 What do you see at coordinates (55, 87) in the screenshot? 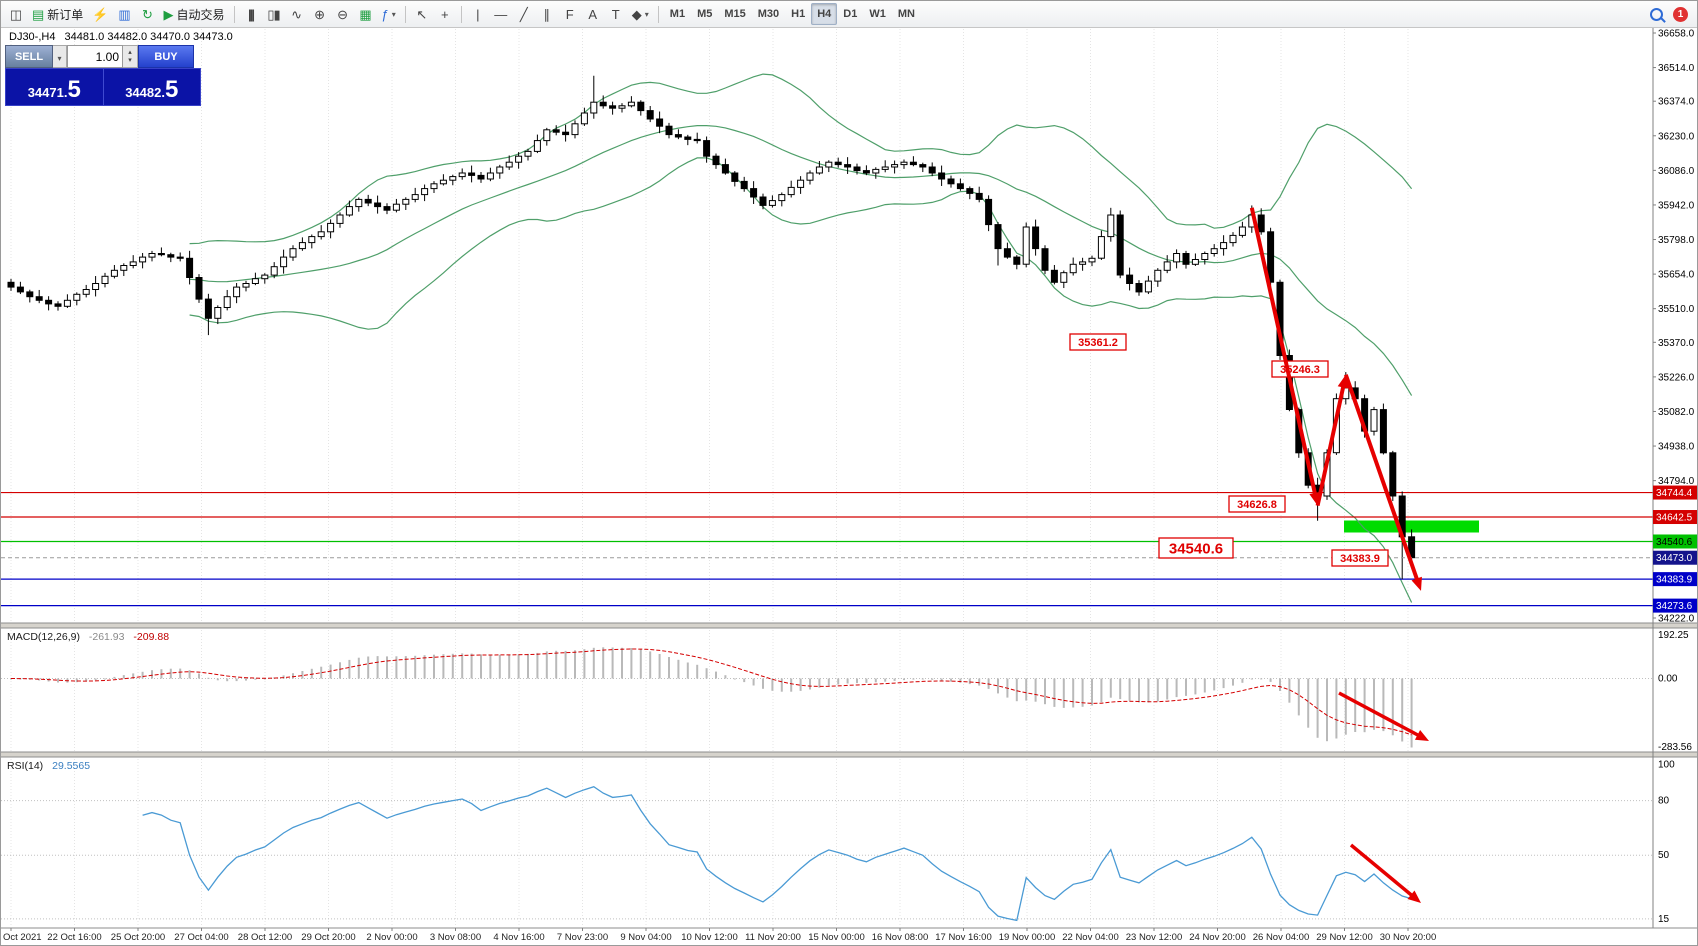
I see `sell-price-display: 34471. 5` at bounding box center [55, 87].